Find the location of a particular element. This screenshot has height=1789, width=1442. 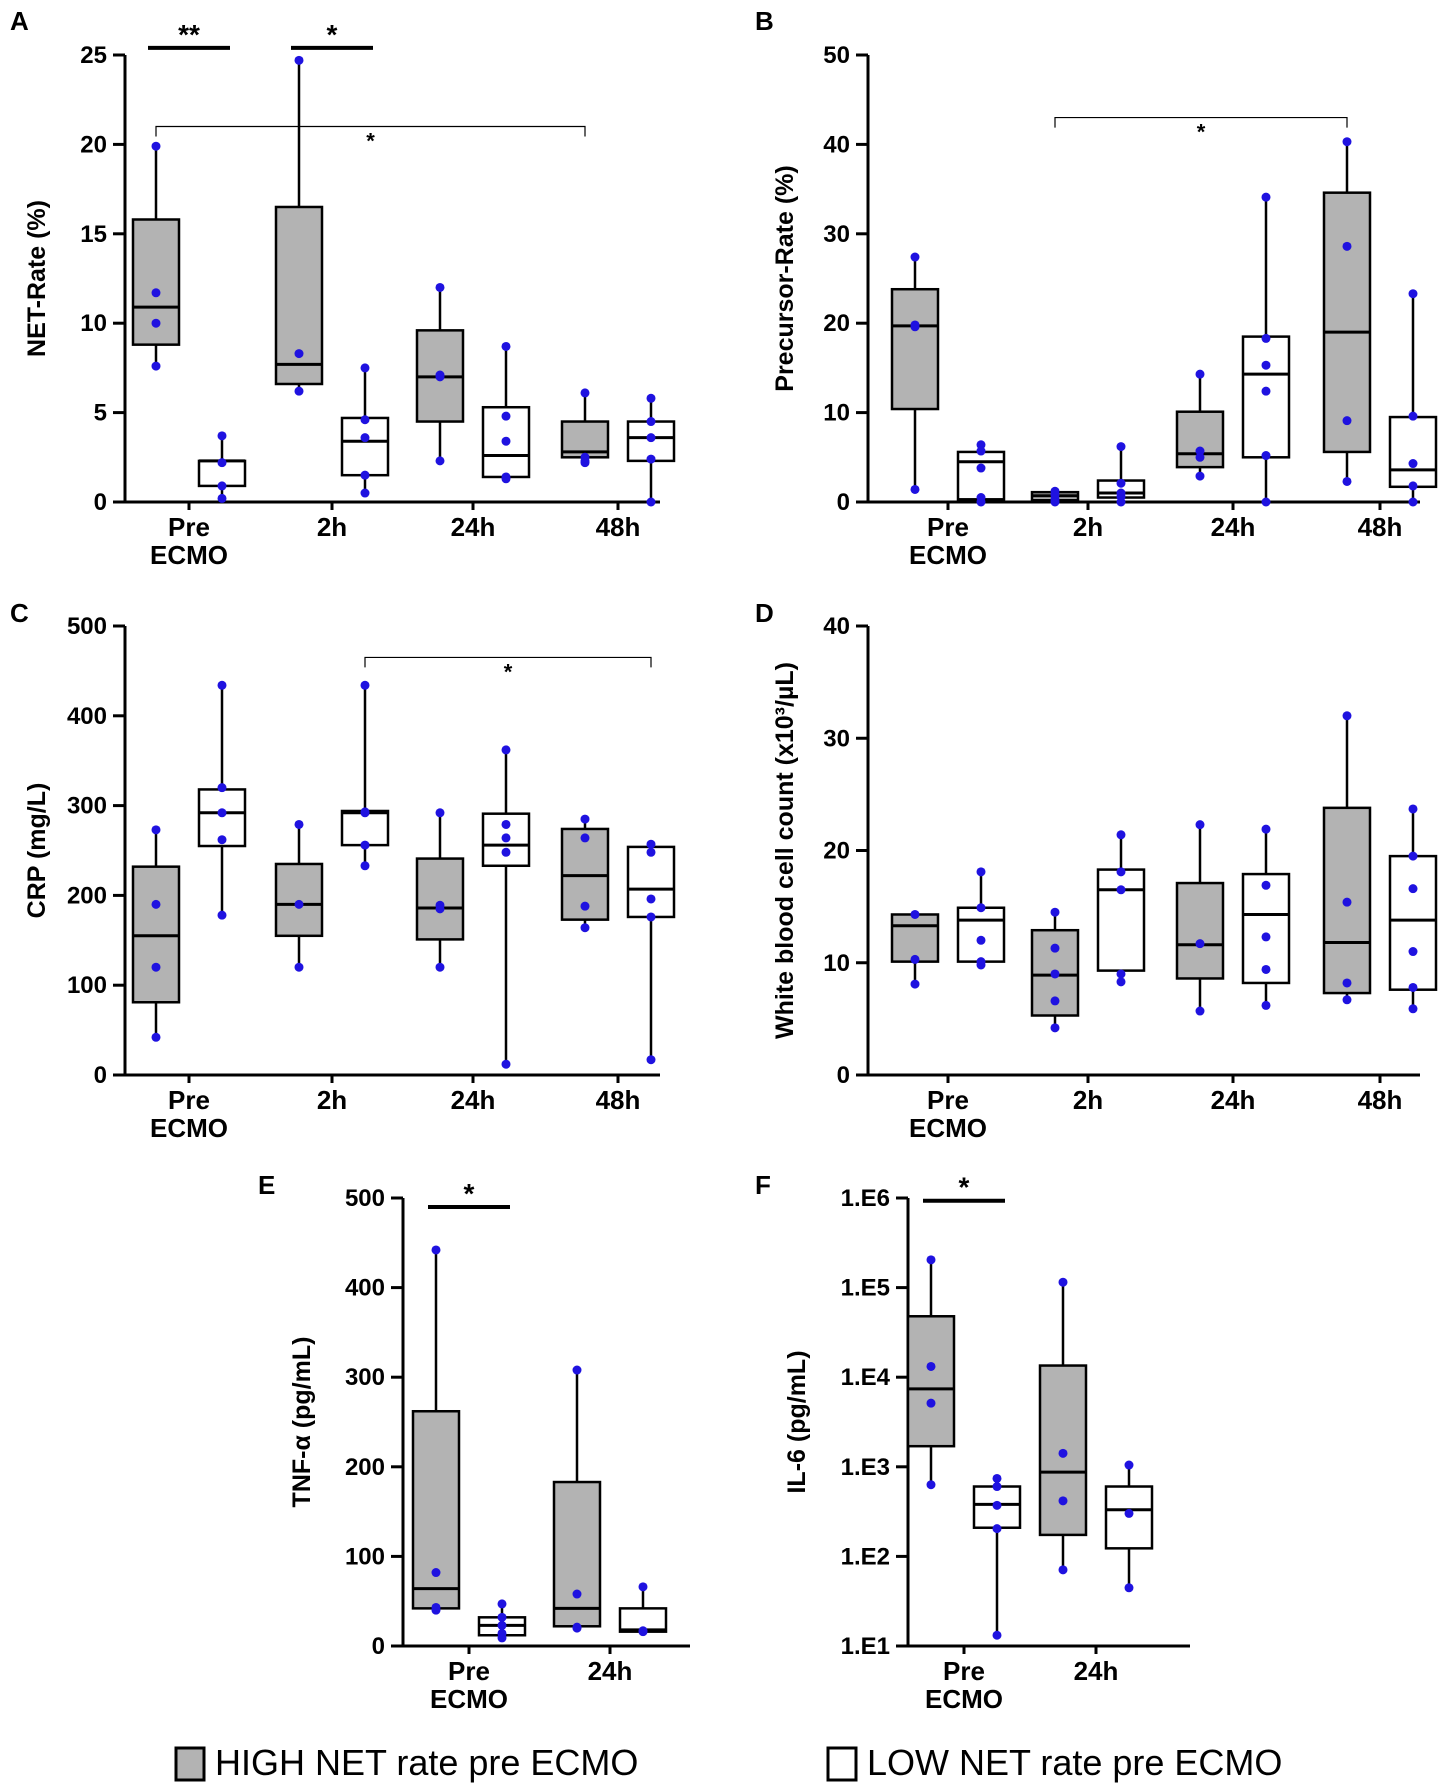

y-tick-label: 1.E6 is located at coordinates (865, 1198).